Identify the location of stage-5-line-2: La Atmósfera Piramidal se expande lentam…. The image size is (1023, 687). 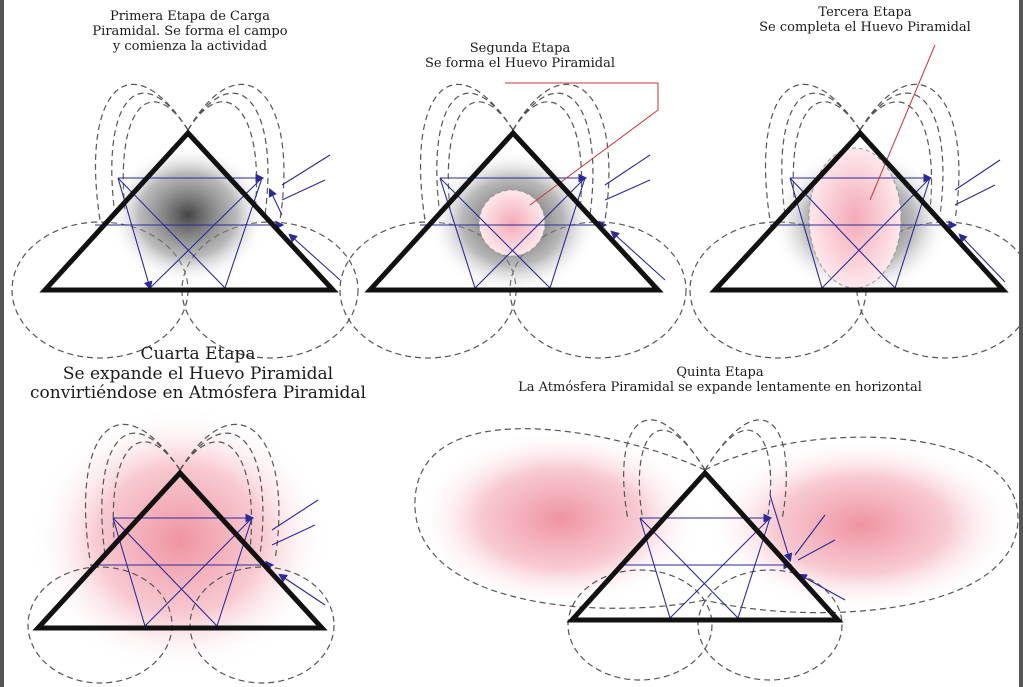
(720, 387).